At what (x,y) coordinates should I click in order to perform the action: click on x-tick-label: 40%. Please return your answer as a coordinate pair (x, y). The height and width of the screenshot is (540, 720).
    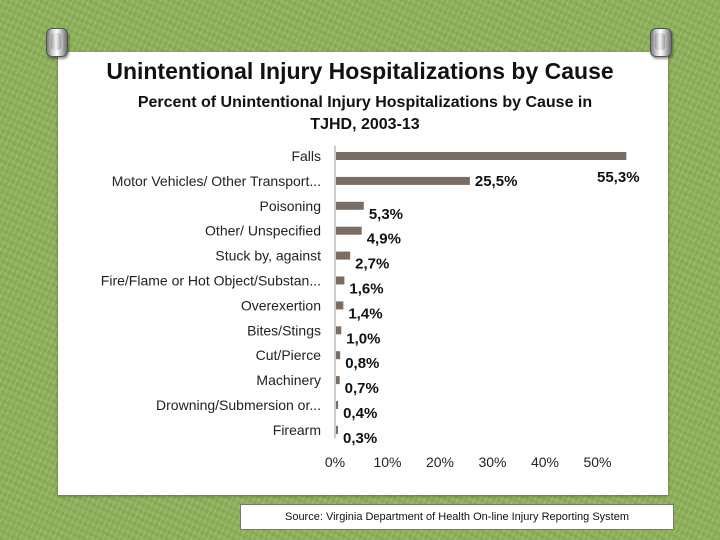
    Looking at the image, I should click on (545, 462).